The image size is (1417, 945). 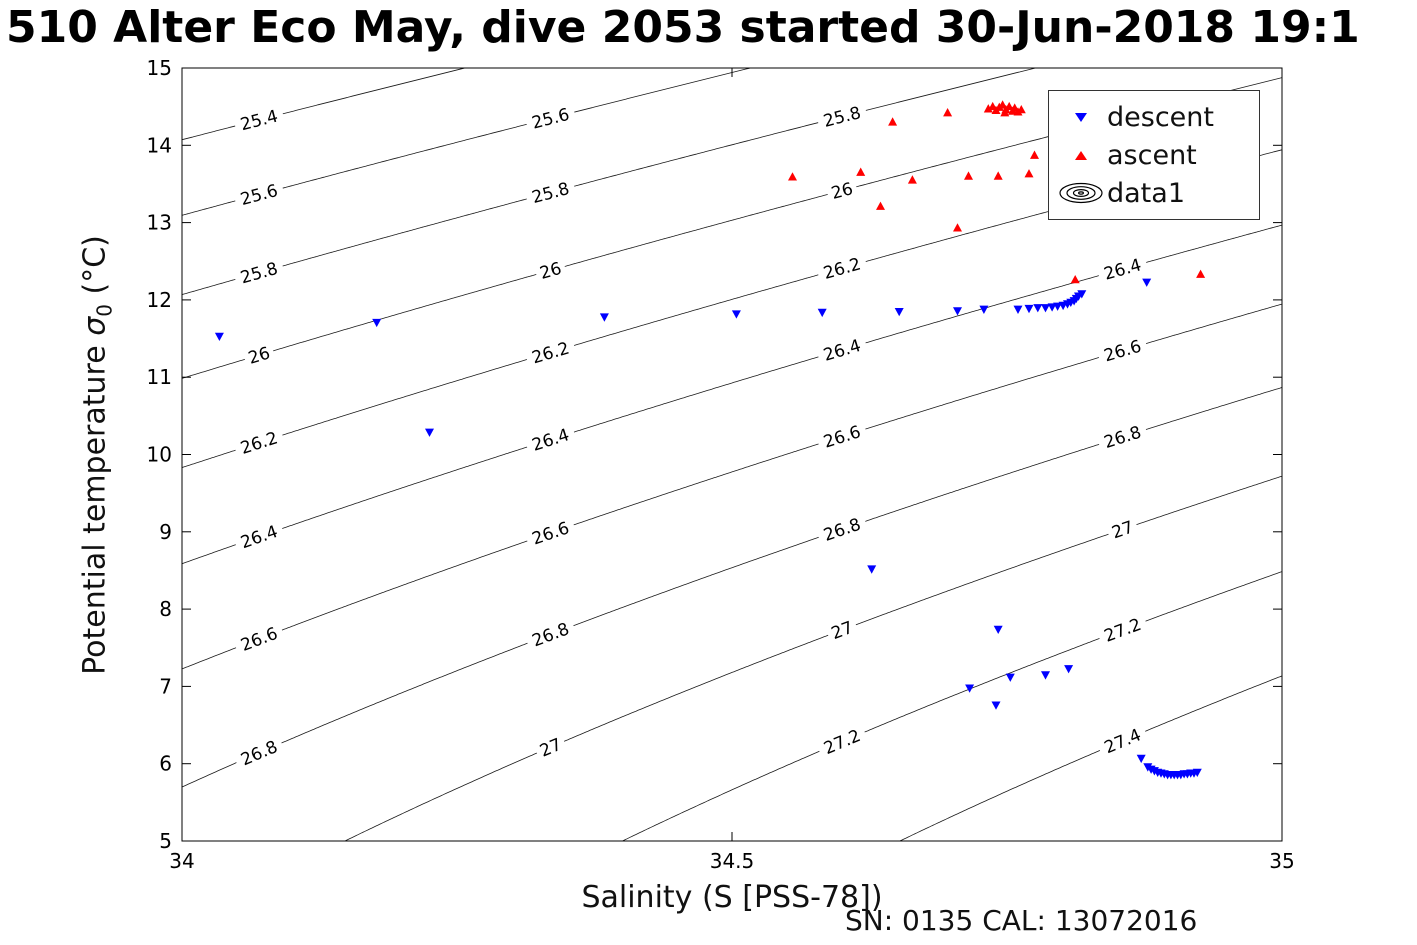 What do you see at coordinates (610, 181) in the screenshot?
I see `contour-line-25.8` at bounding box center [610, 181].